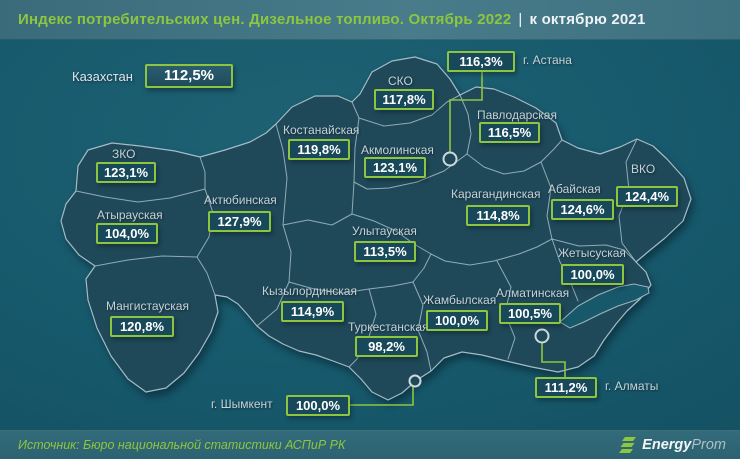  What do you see at coordinates (142, 326) in the screenshot?
I see `region-value-mangystau: 120,8%` at bounding box center [142, 326].